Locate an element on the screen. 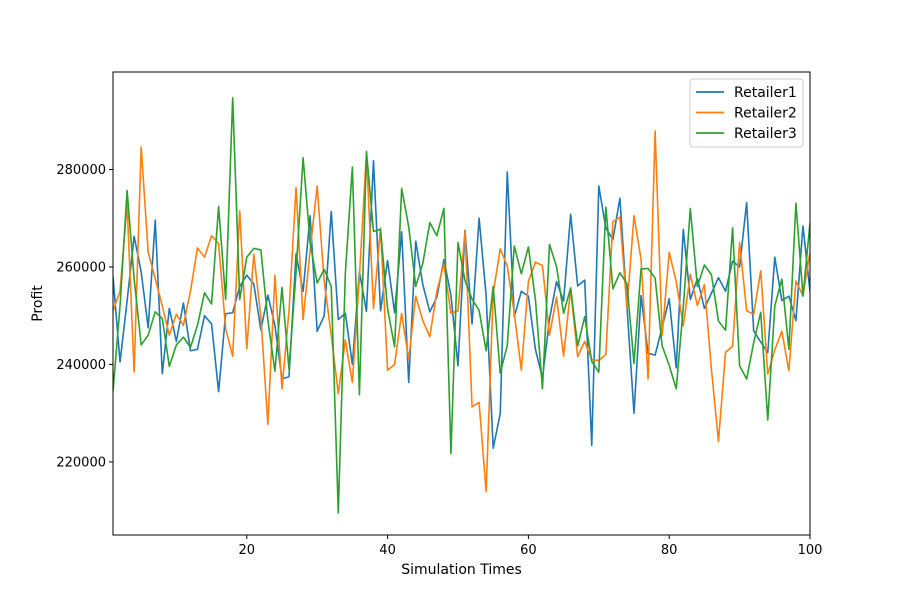 The height and width of the screenshot is (600, 900). y-tick-label: 280000 is located at coordinates (81, 170).